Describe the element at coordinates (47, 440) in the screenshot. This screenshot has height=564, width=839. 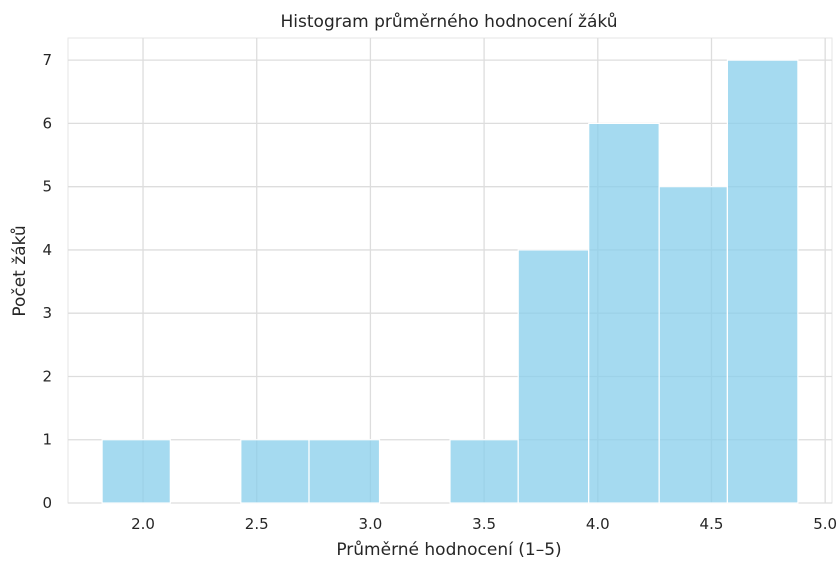
I see `y-tick-label: 1` at that location.